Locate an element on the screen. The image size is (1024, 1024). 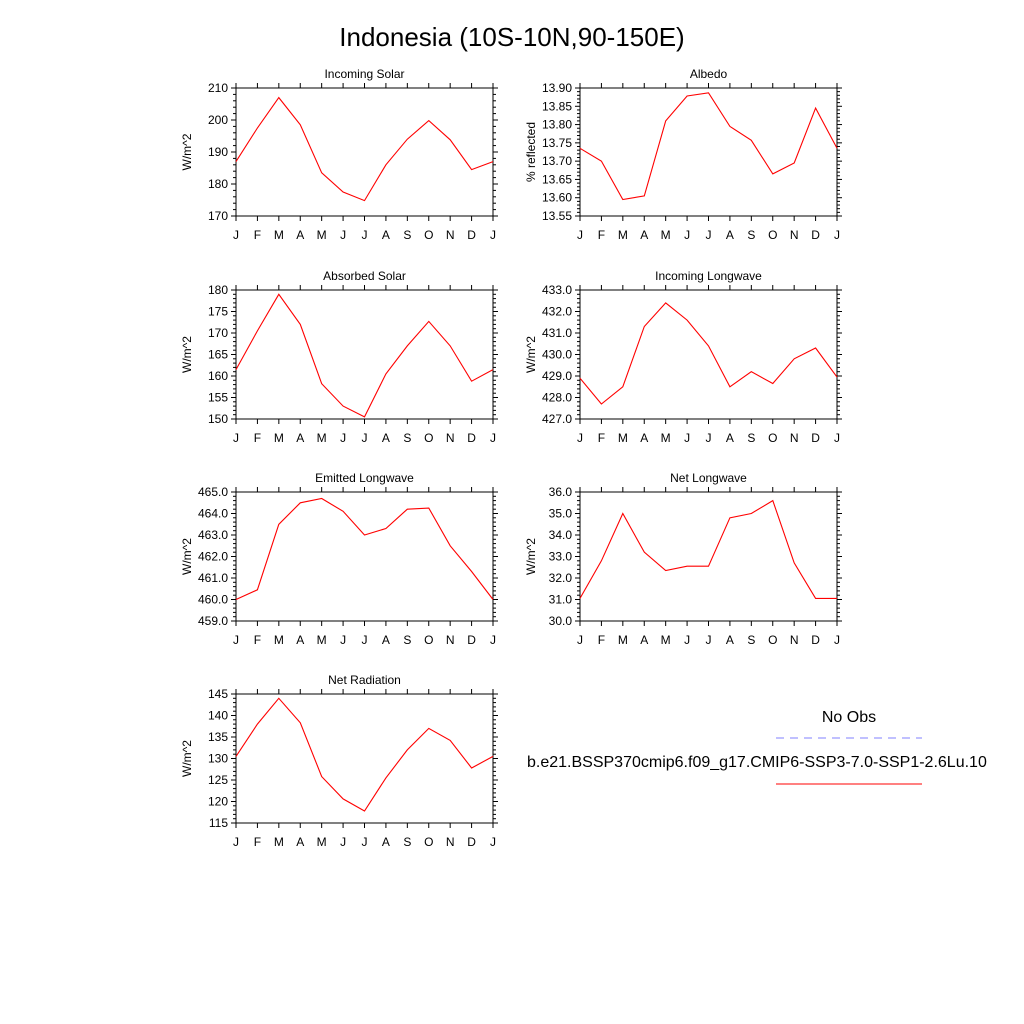
y-tick-label: 13.65 is located at coordinates (557, 179).